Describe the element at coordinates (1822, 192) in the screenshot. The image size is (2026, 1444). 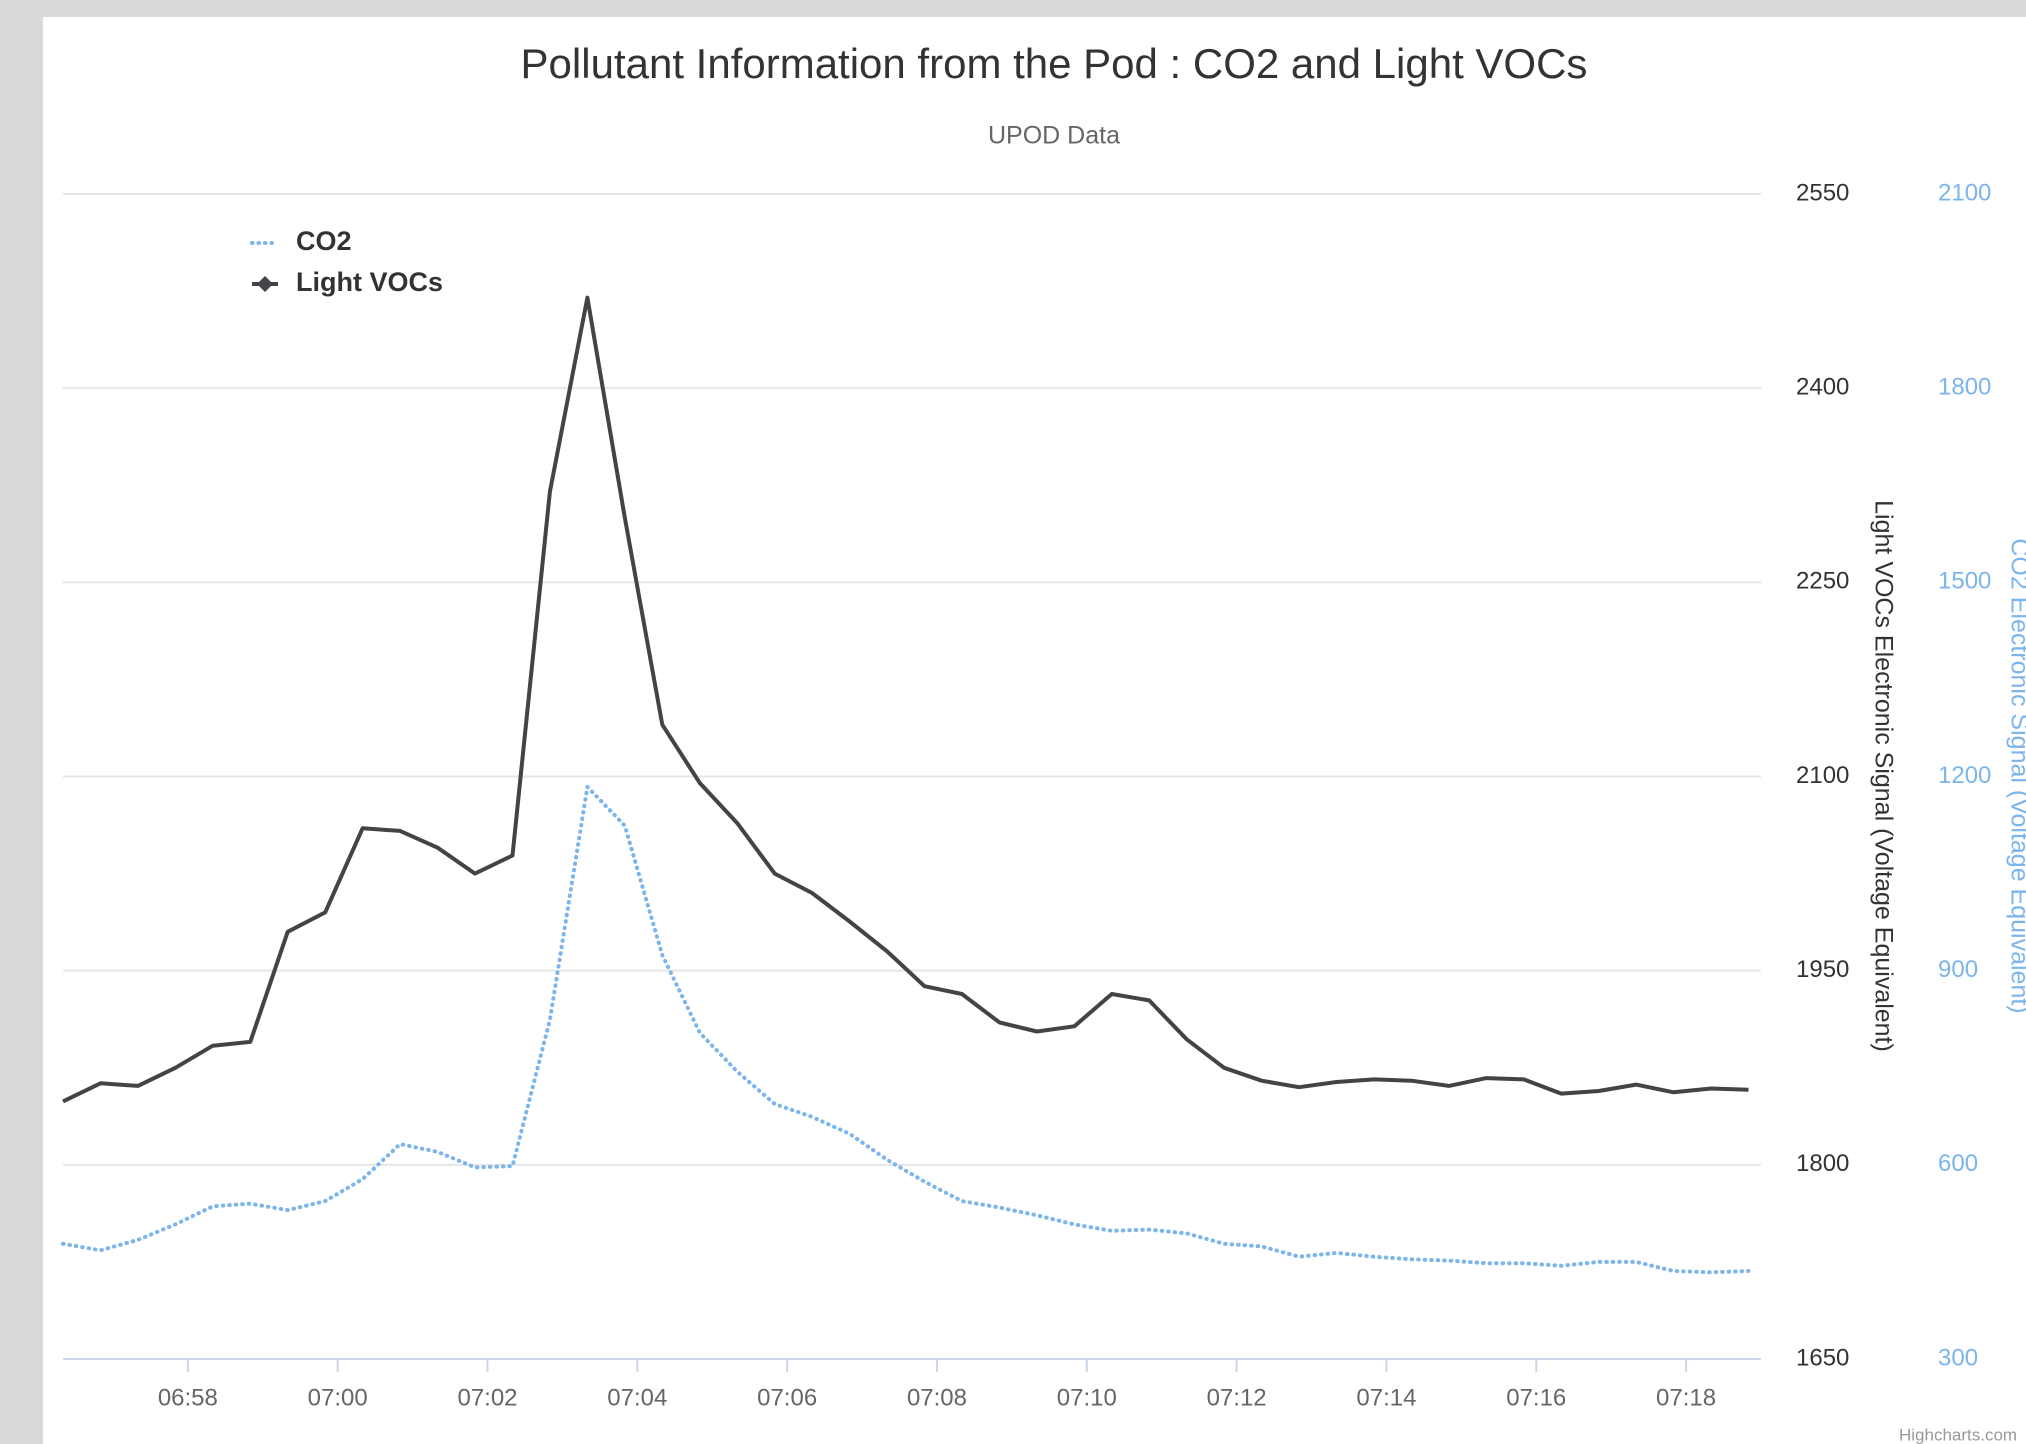
I see `y-tick-label: 2550` at that location.